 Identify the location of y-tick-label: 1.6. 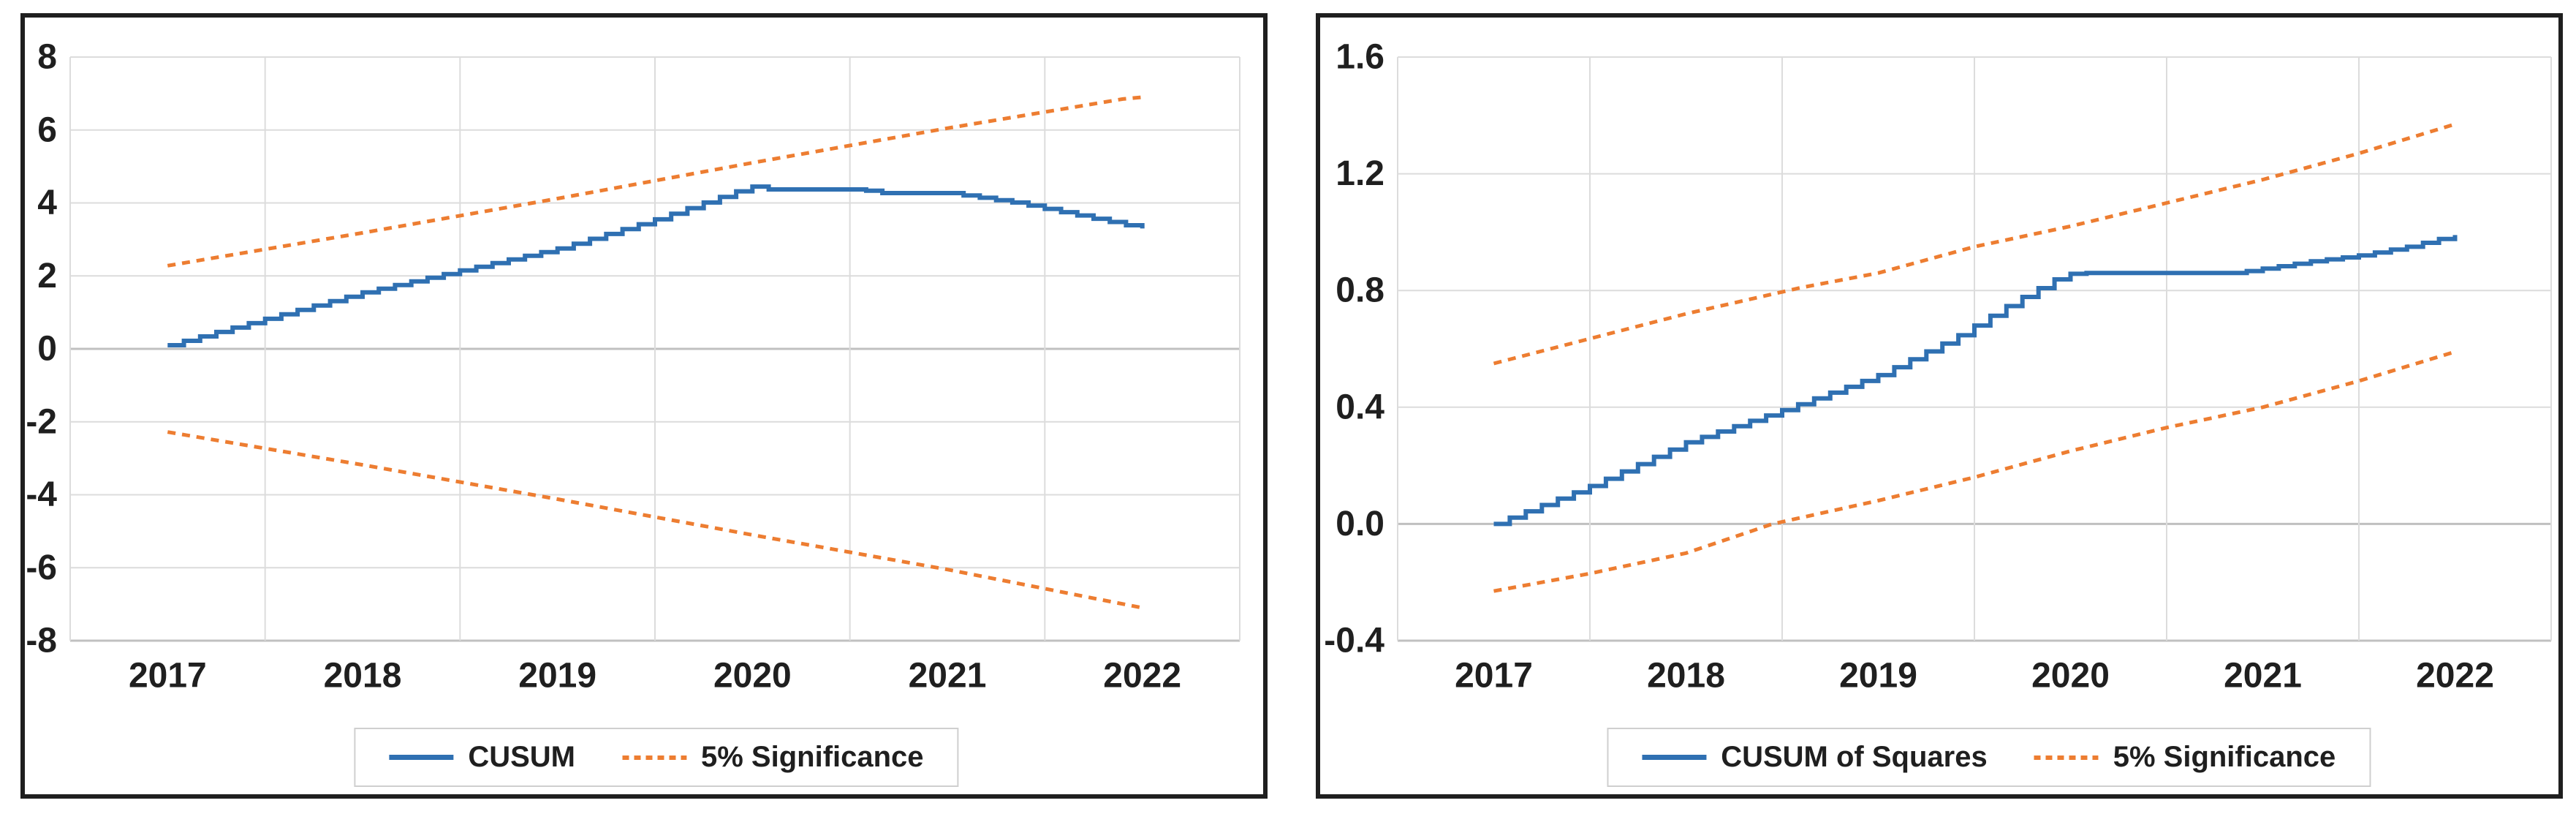
(1360, 57).